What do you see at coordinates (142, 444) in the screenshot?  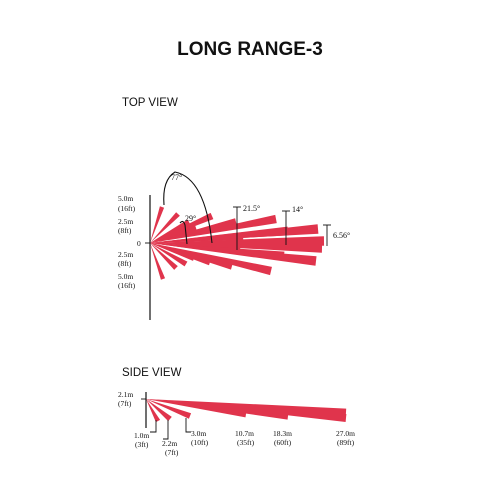 I see `svg-text: (3ft)` at bounding box center [142, 444].